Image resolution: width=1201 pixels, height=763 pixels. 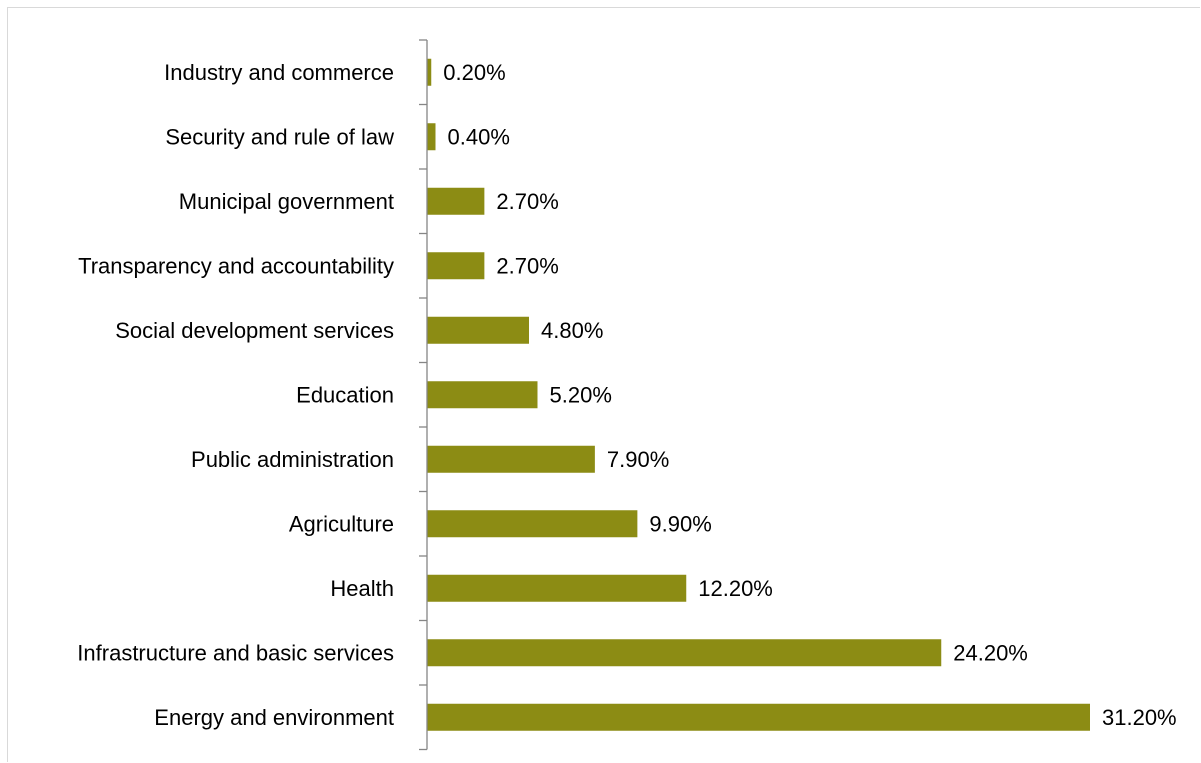 I want to click on value-label: 9.90%, so click(x=680, y=523).